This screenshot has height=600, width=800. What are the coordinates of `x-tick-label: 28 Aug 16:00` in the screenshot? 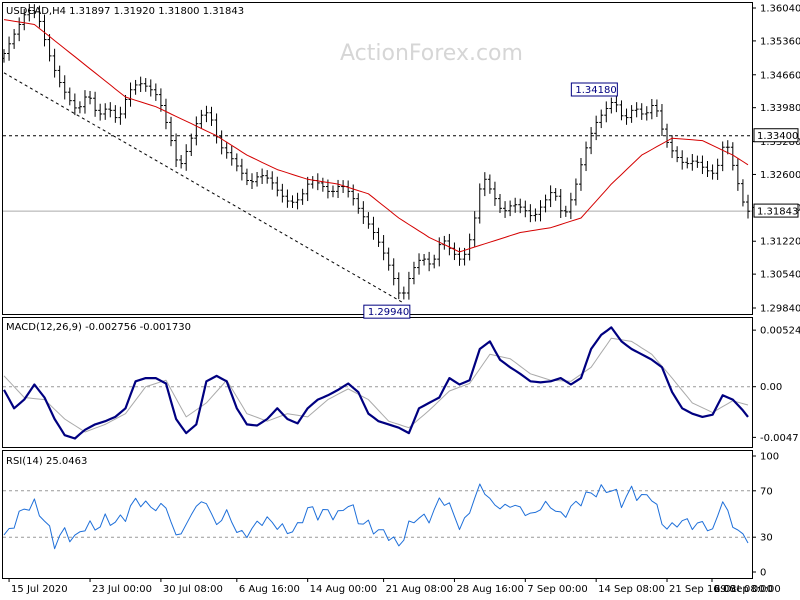 It's located at (489, 589).